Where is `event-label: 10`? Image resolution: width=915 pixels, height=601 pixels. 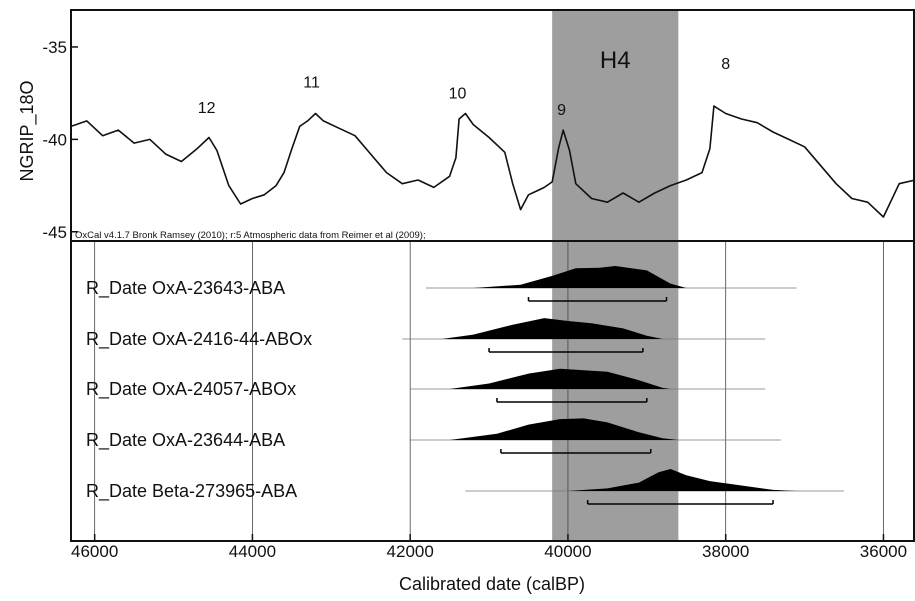
event-label: 10 is located at coordinates (458, 93).